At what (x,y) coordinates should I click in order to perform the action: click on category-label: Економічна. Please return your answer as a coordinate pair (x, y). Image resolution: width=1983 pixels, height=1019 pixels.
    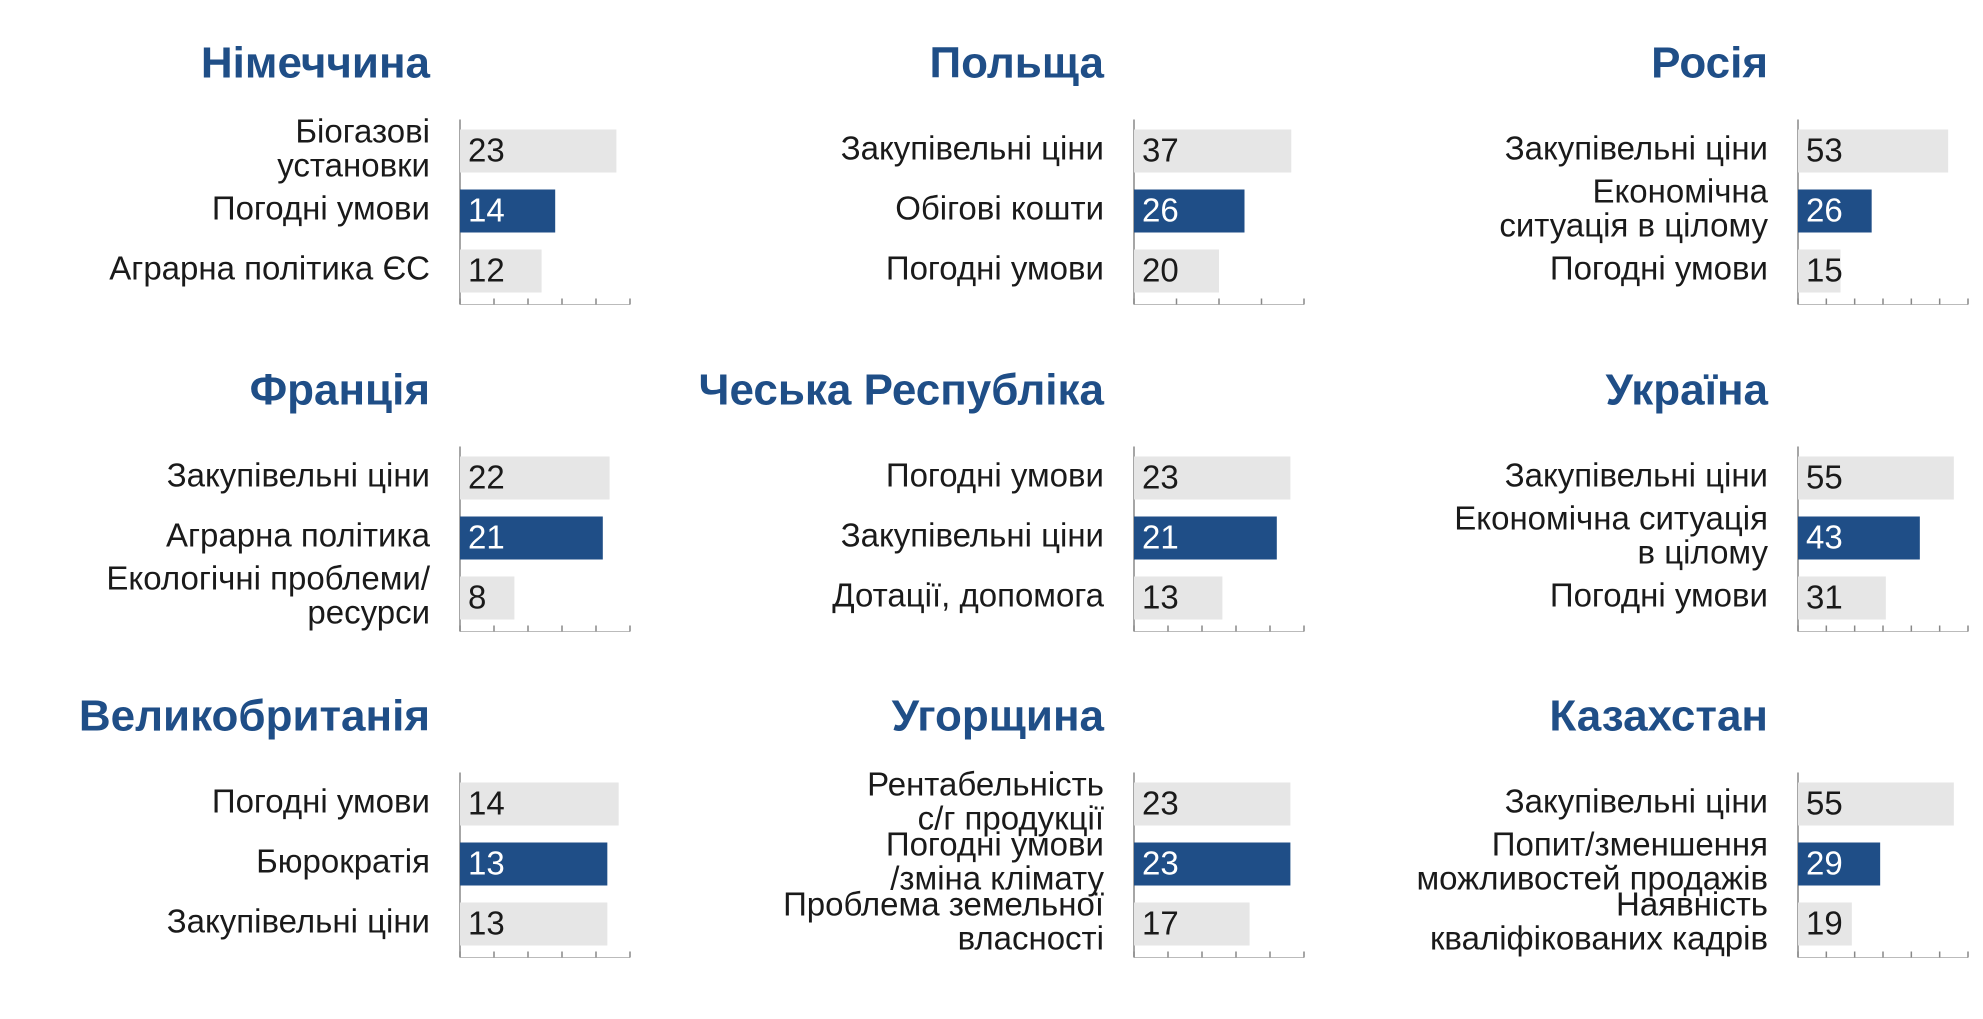
    Looking at the image, I should click on (1680, 191).